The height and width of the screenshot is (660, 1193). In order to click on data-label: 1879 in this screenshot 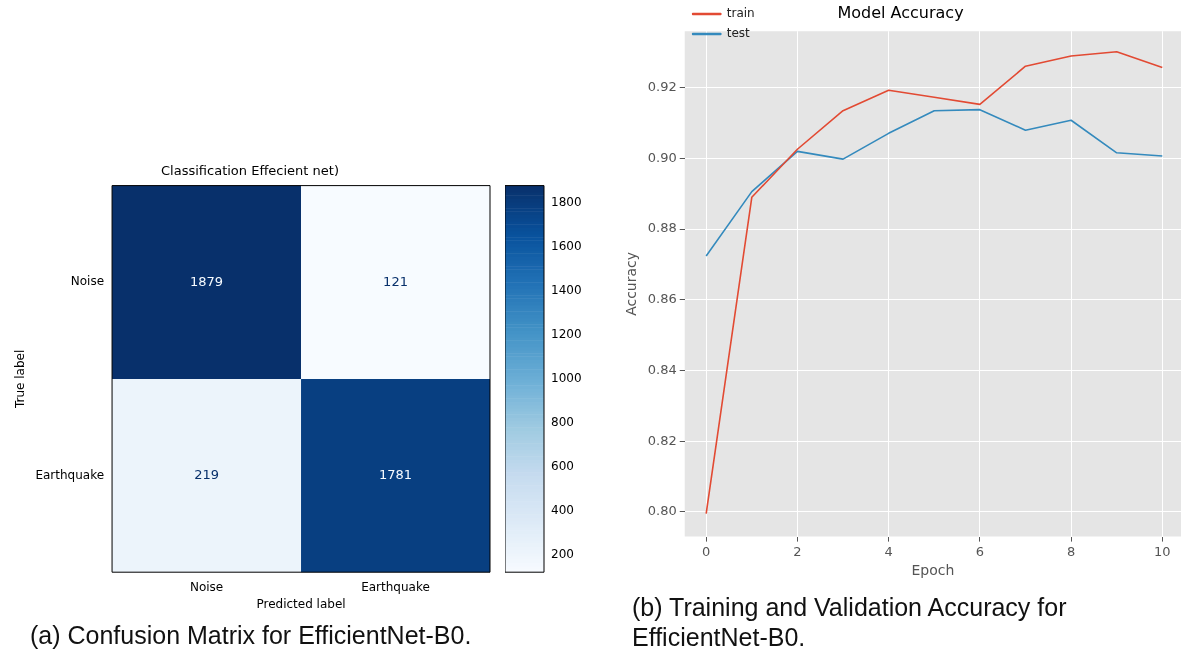, I will do `click(207, 281)`.